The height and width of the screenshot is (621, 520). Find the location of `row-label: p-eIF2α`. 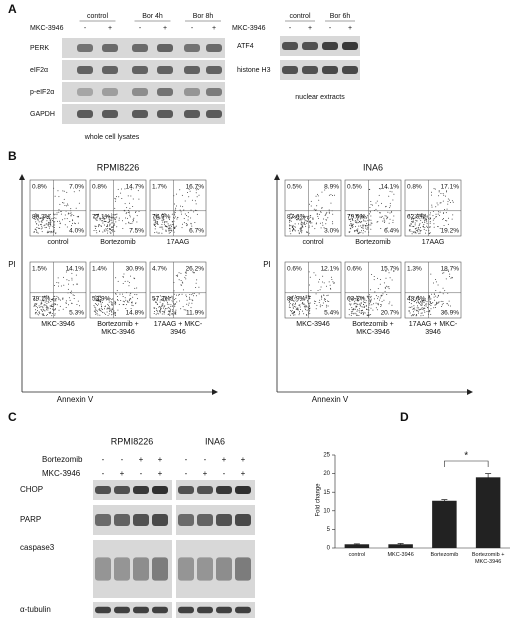

row-label: p-eIF2α is located at coordinates (42, 92).